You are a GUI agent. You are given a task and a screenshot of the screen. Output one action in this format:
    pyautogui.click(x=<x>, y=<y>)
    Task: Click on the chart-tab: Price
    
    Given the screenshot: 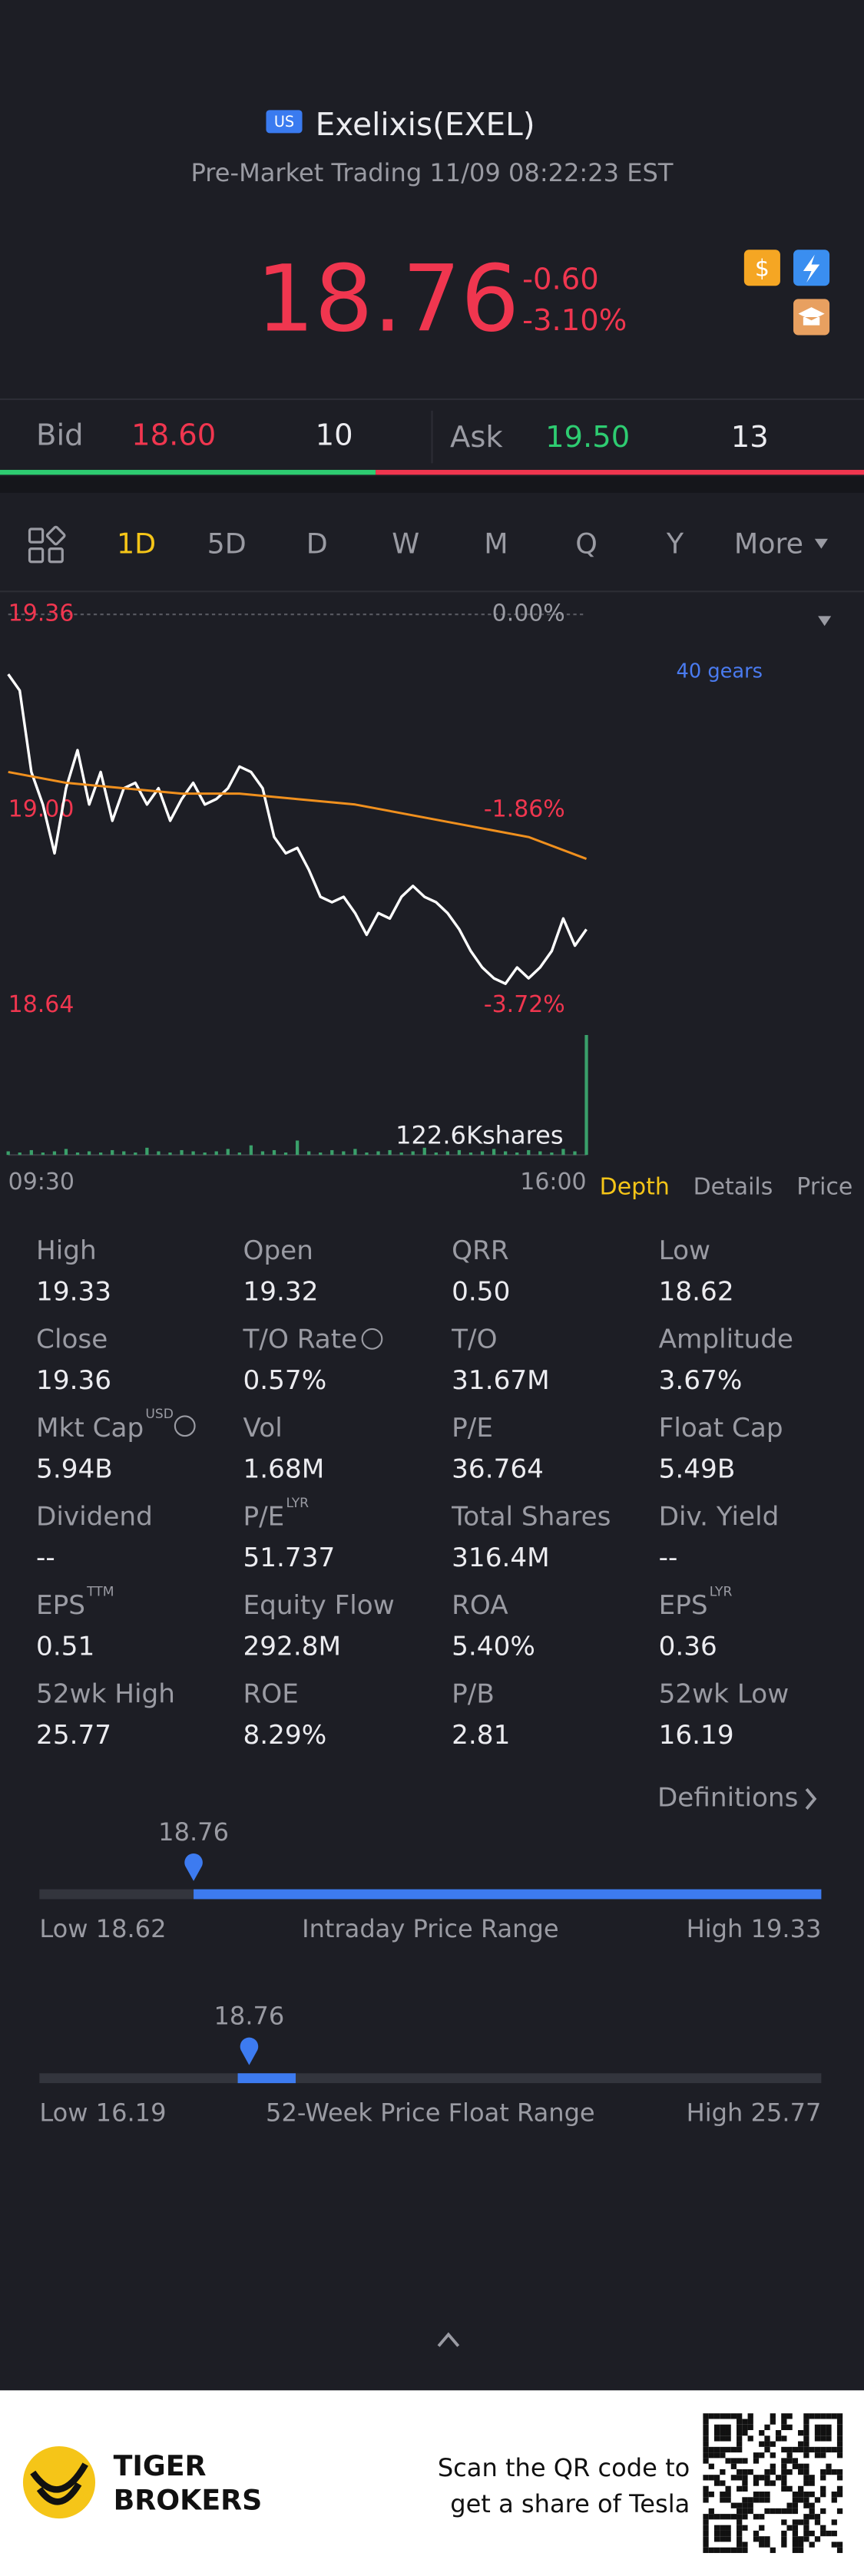 What is the action you would take?
    pyautogui.click(x=824, y=1186)
    